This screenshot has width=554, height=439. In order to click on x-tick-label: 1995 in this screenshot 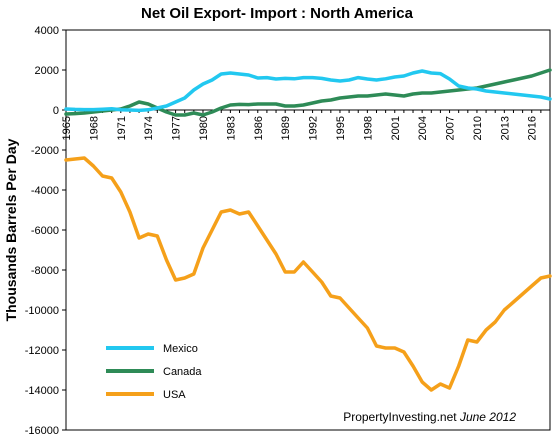, I will do `click(341, 128)`.